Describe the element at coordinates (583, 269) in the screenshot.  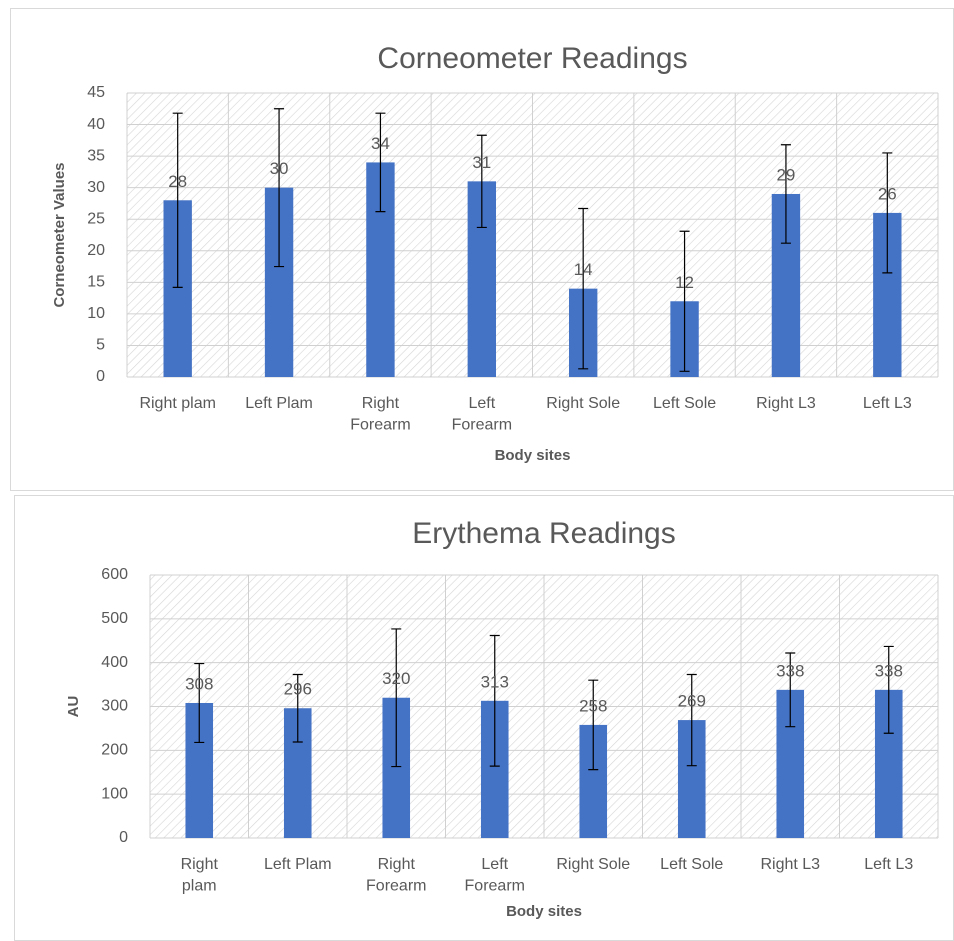
I see `value-label: 14` at that location.